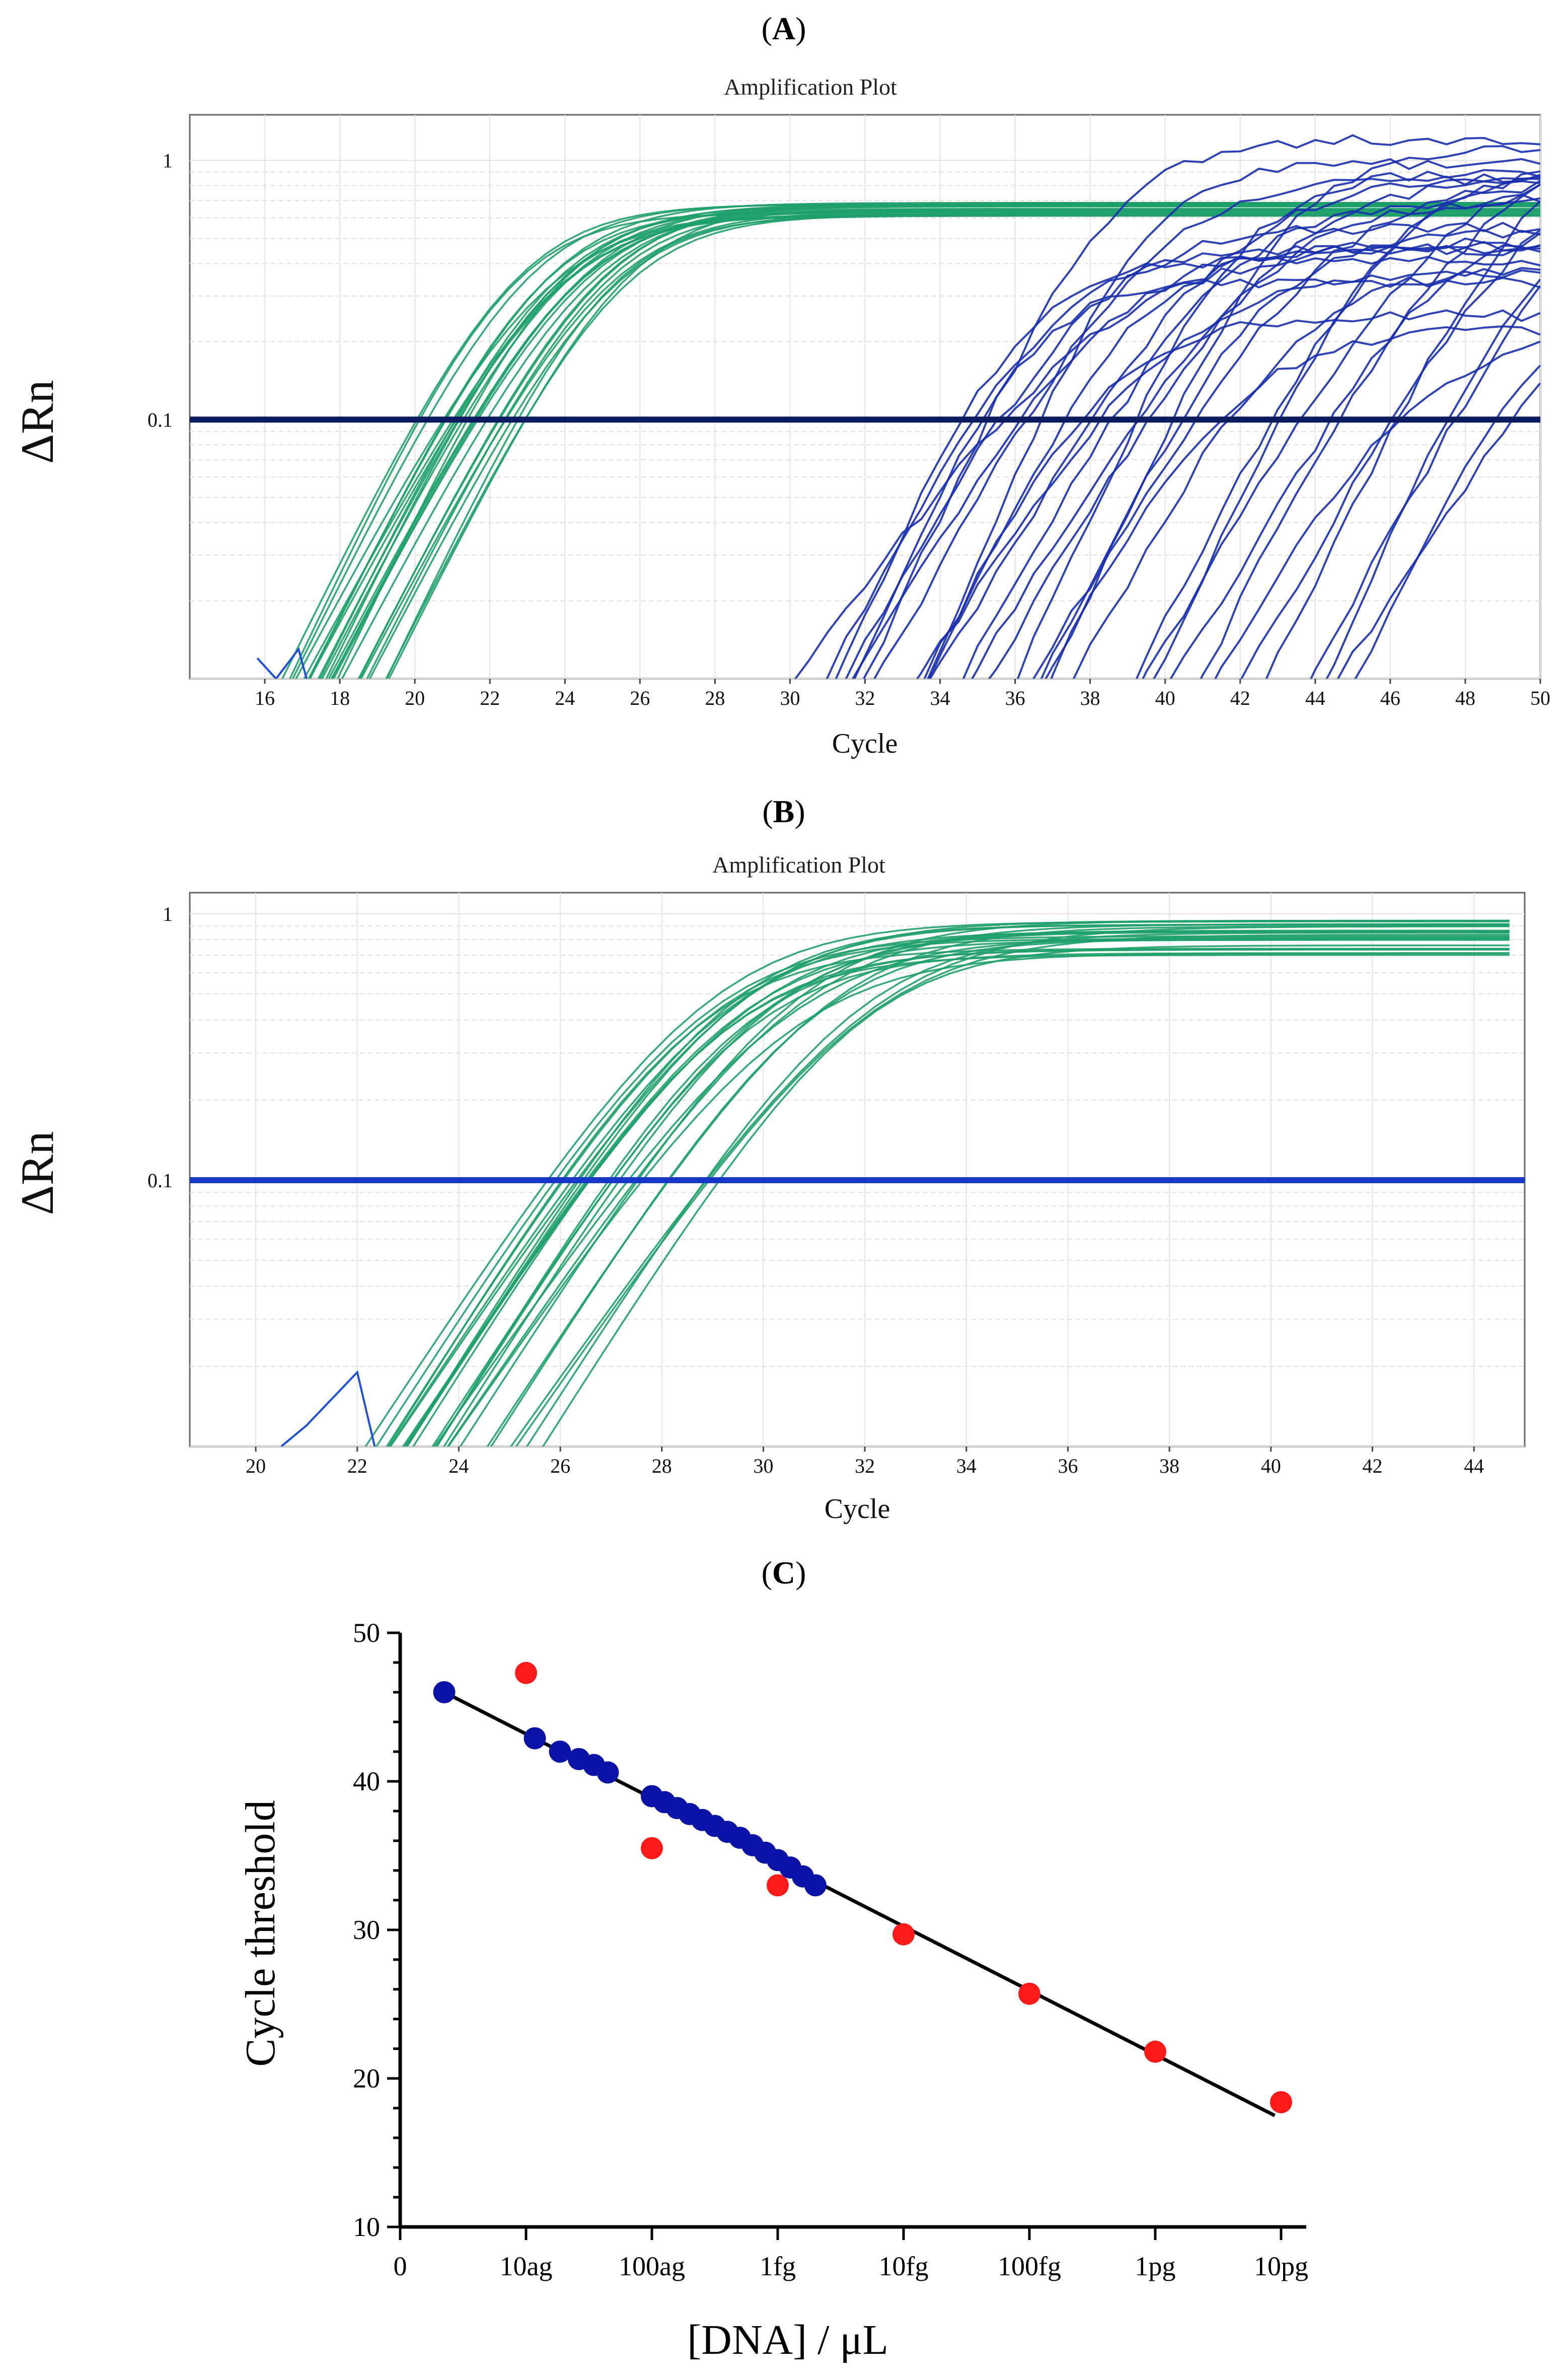 This screenshot has width=1568, height=2380. I want to click on panel-a-xlabel: Cycle, so click(865, 744).